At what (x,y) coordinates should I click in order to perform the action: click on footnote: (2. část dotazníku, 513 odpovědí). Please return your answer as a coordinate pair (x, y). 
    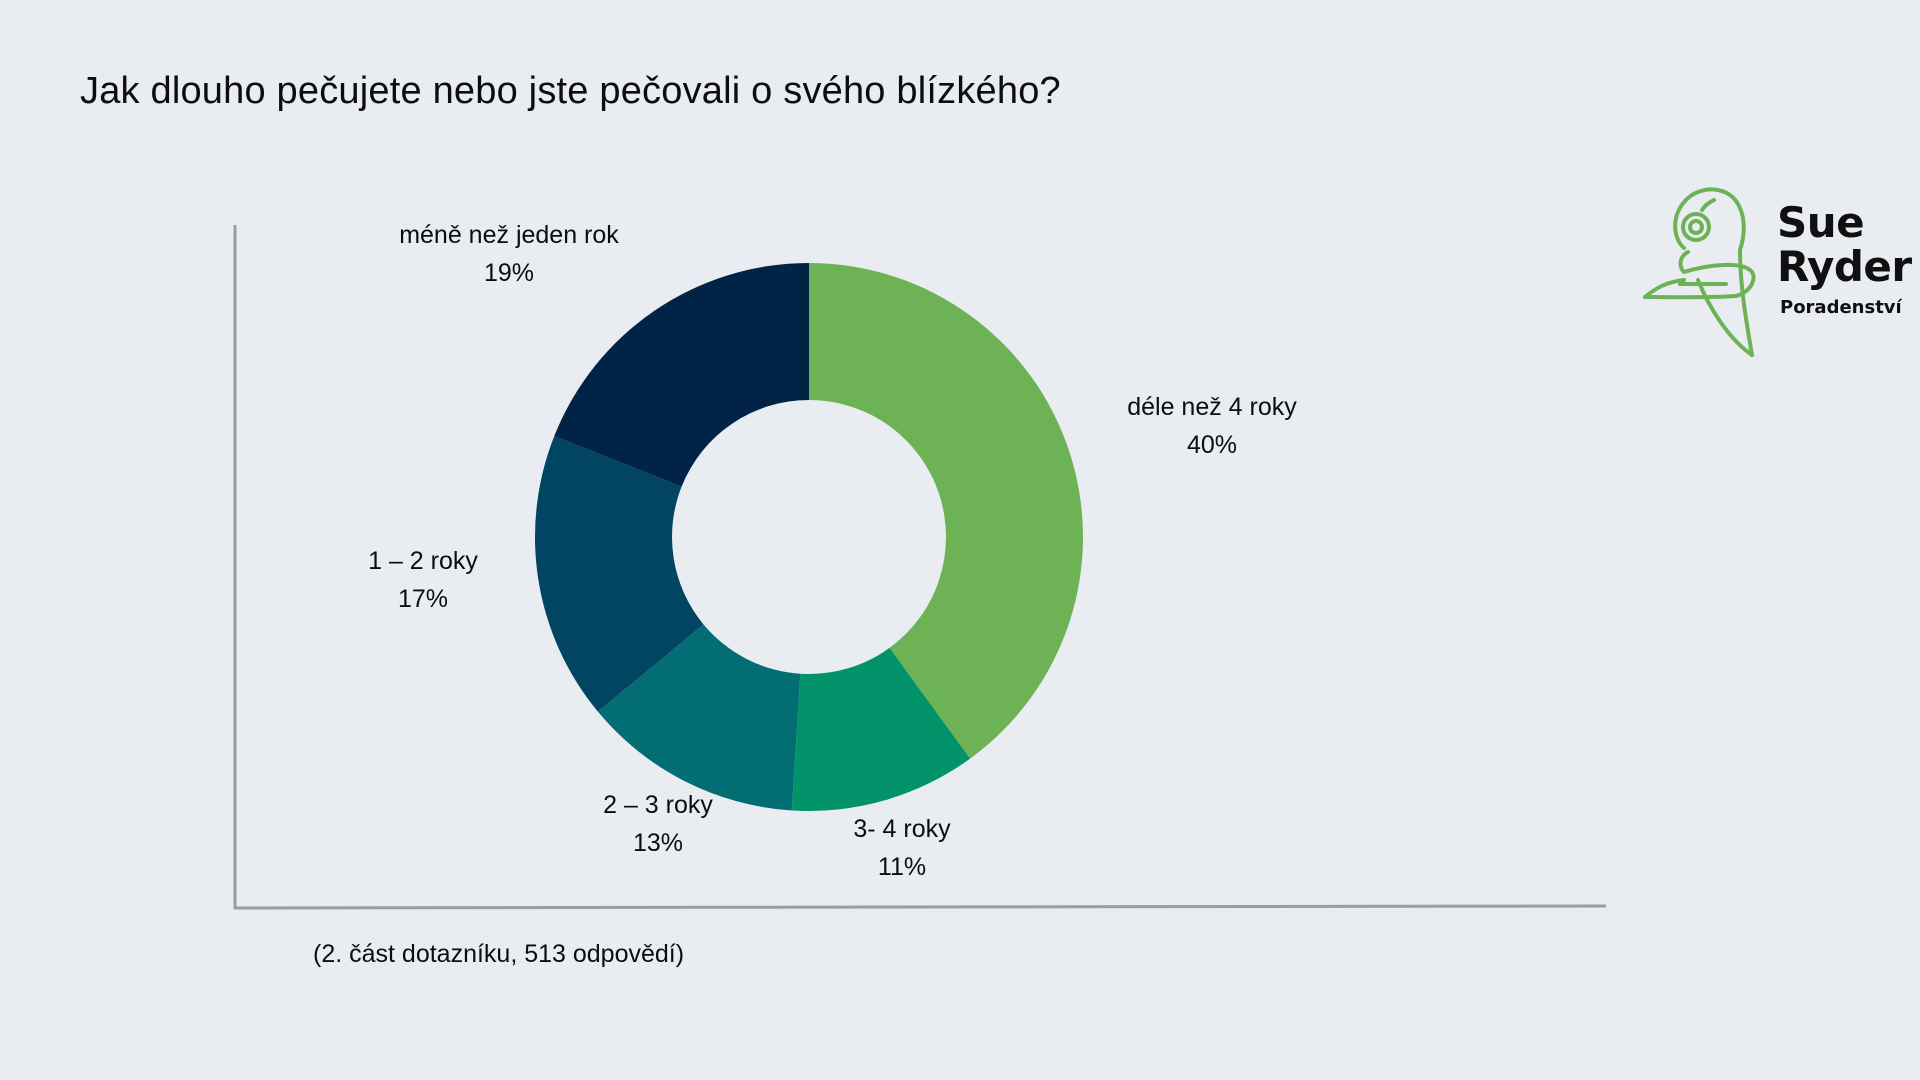
    Looking at the image, I should click on (499, 954).